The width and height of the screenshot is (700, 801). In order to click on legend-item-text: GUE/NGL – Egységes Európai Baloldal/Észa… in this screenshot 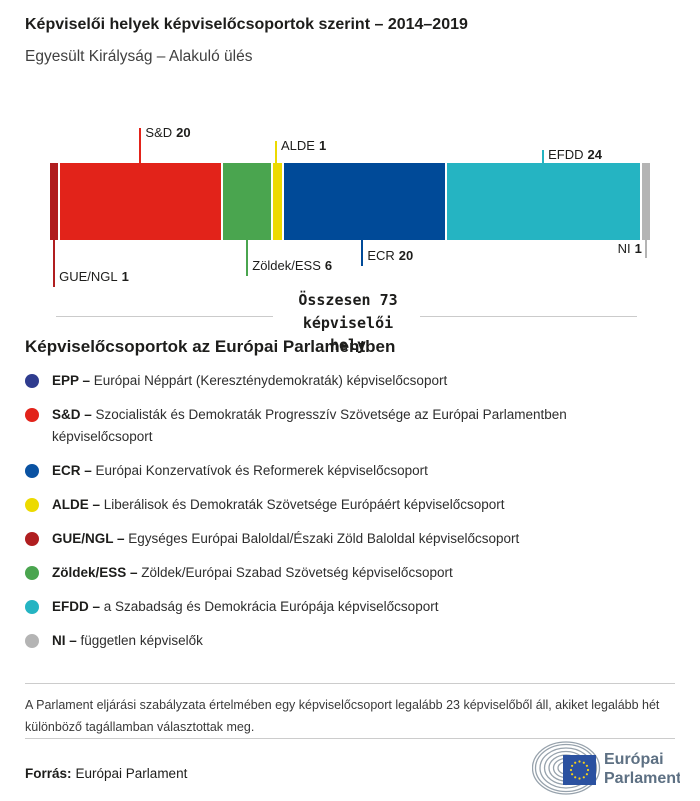, I will do `click(286, 538)`.